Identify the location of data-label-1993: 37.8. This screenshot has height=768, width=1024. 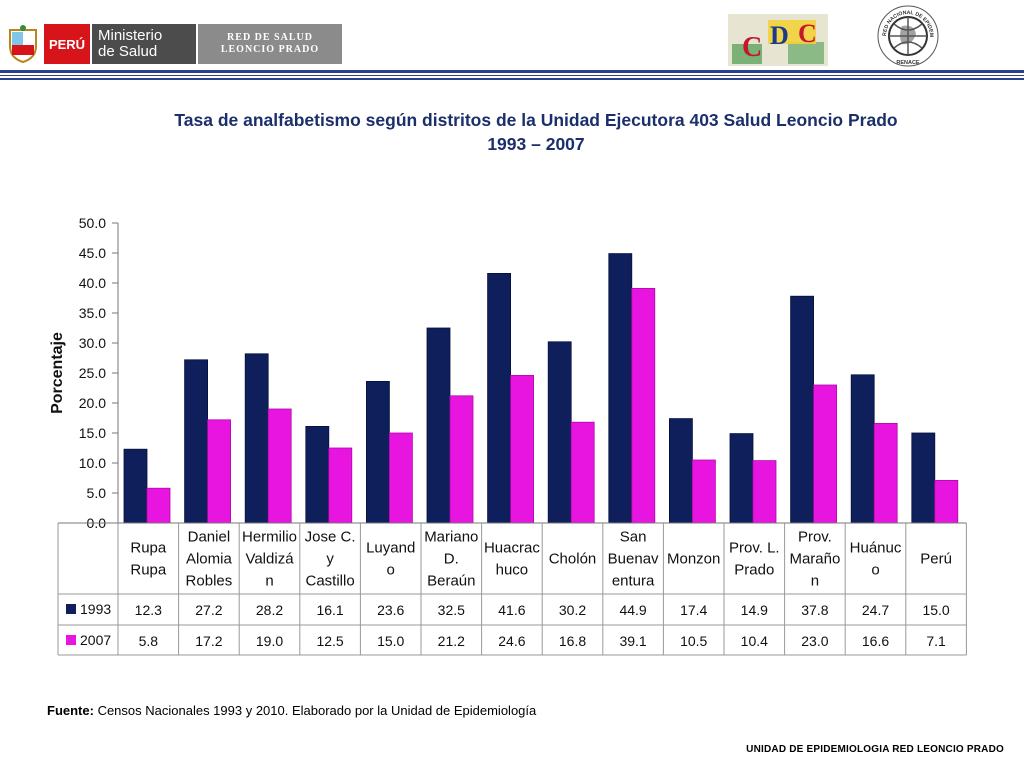
(814, 610).